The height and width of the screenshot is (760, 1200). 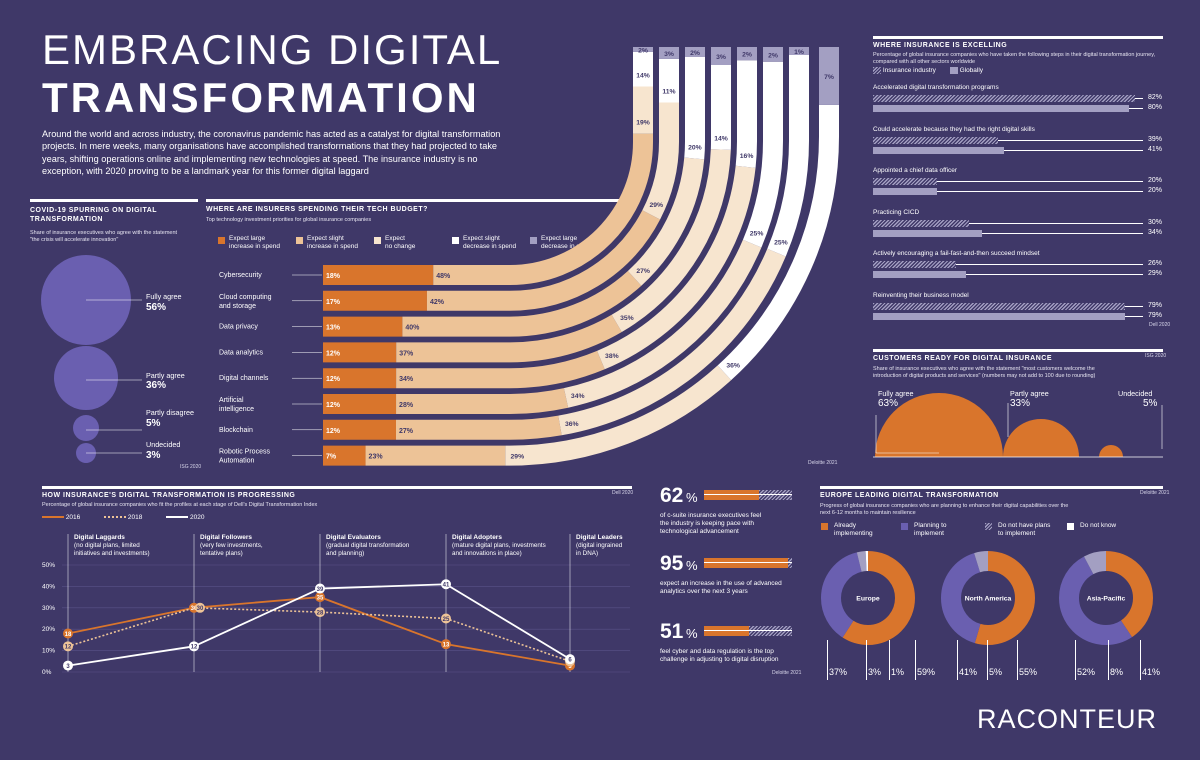 What do you see at coordinates (1017, 533) in the screenshot?
I see `europe-legend-label: to implement` at bounding box center [1017, 533].